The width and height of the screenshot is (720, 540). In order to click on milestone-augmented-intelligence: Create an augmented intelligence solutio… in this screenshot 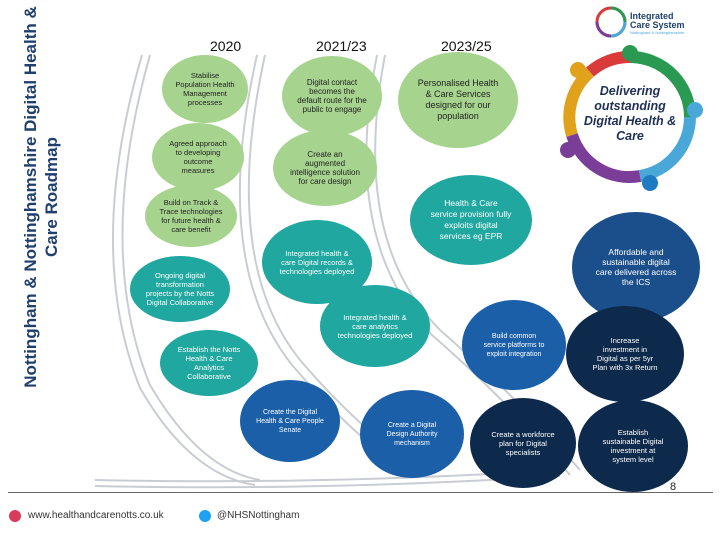, I will do `click(325, 168)`.